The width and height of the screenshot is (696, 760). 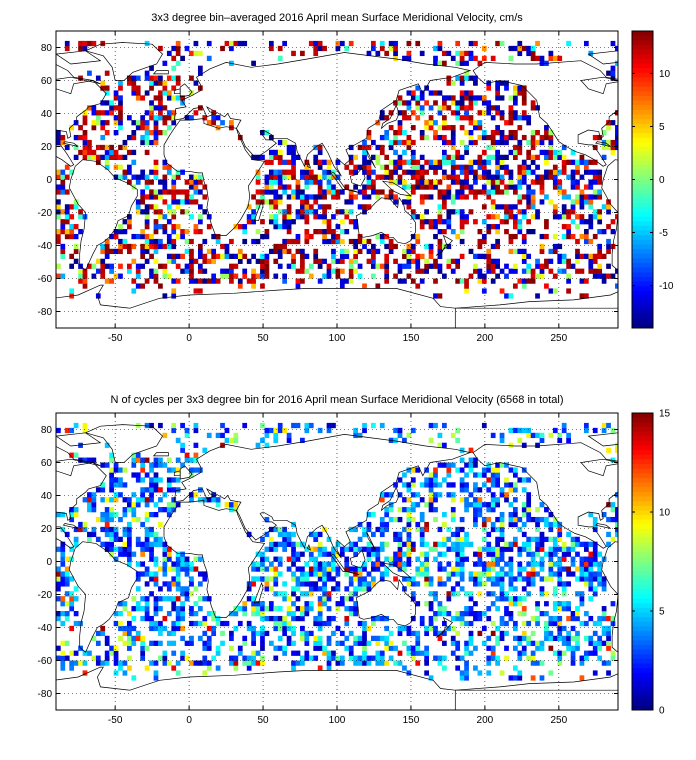 What do you see at coordinates (662, 711) in the screenshot?
I see `colorbar-tick-label: 0` at bounding box center [662, 711].